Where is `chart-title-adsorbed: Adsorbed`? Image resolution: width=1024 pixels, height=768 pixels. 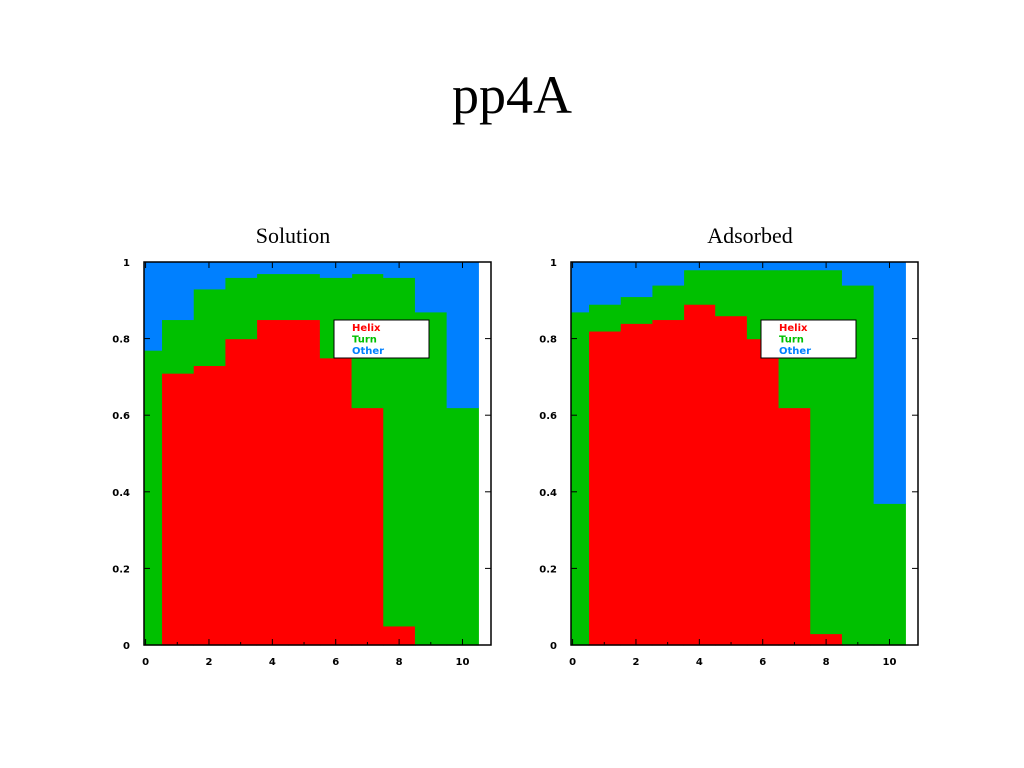
chart-title-adsorbed: Adsorbed is located at coordinates (750, 235).